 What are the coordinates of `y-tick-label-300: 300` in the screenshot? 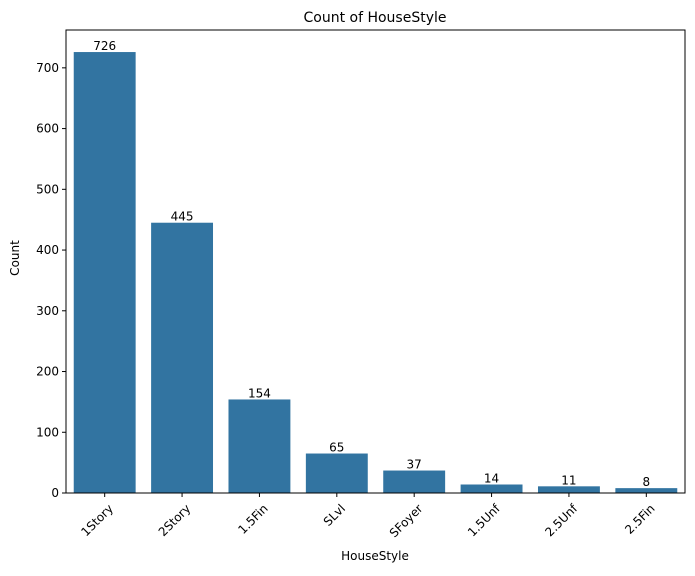 It's located at (47, 311).